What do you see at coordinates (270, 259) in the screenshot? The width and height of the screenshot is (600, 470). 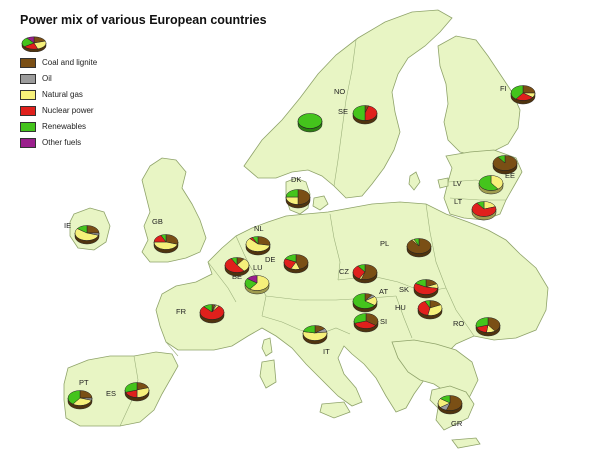 I see `country-code-de: DE` at bounding box center [270, 259].